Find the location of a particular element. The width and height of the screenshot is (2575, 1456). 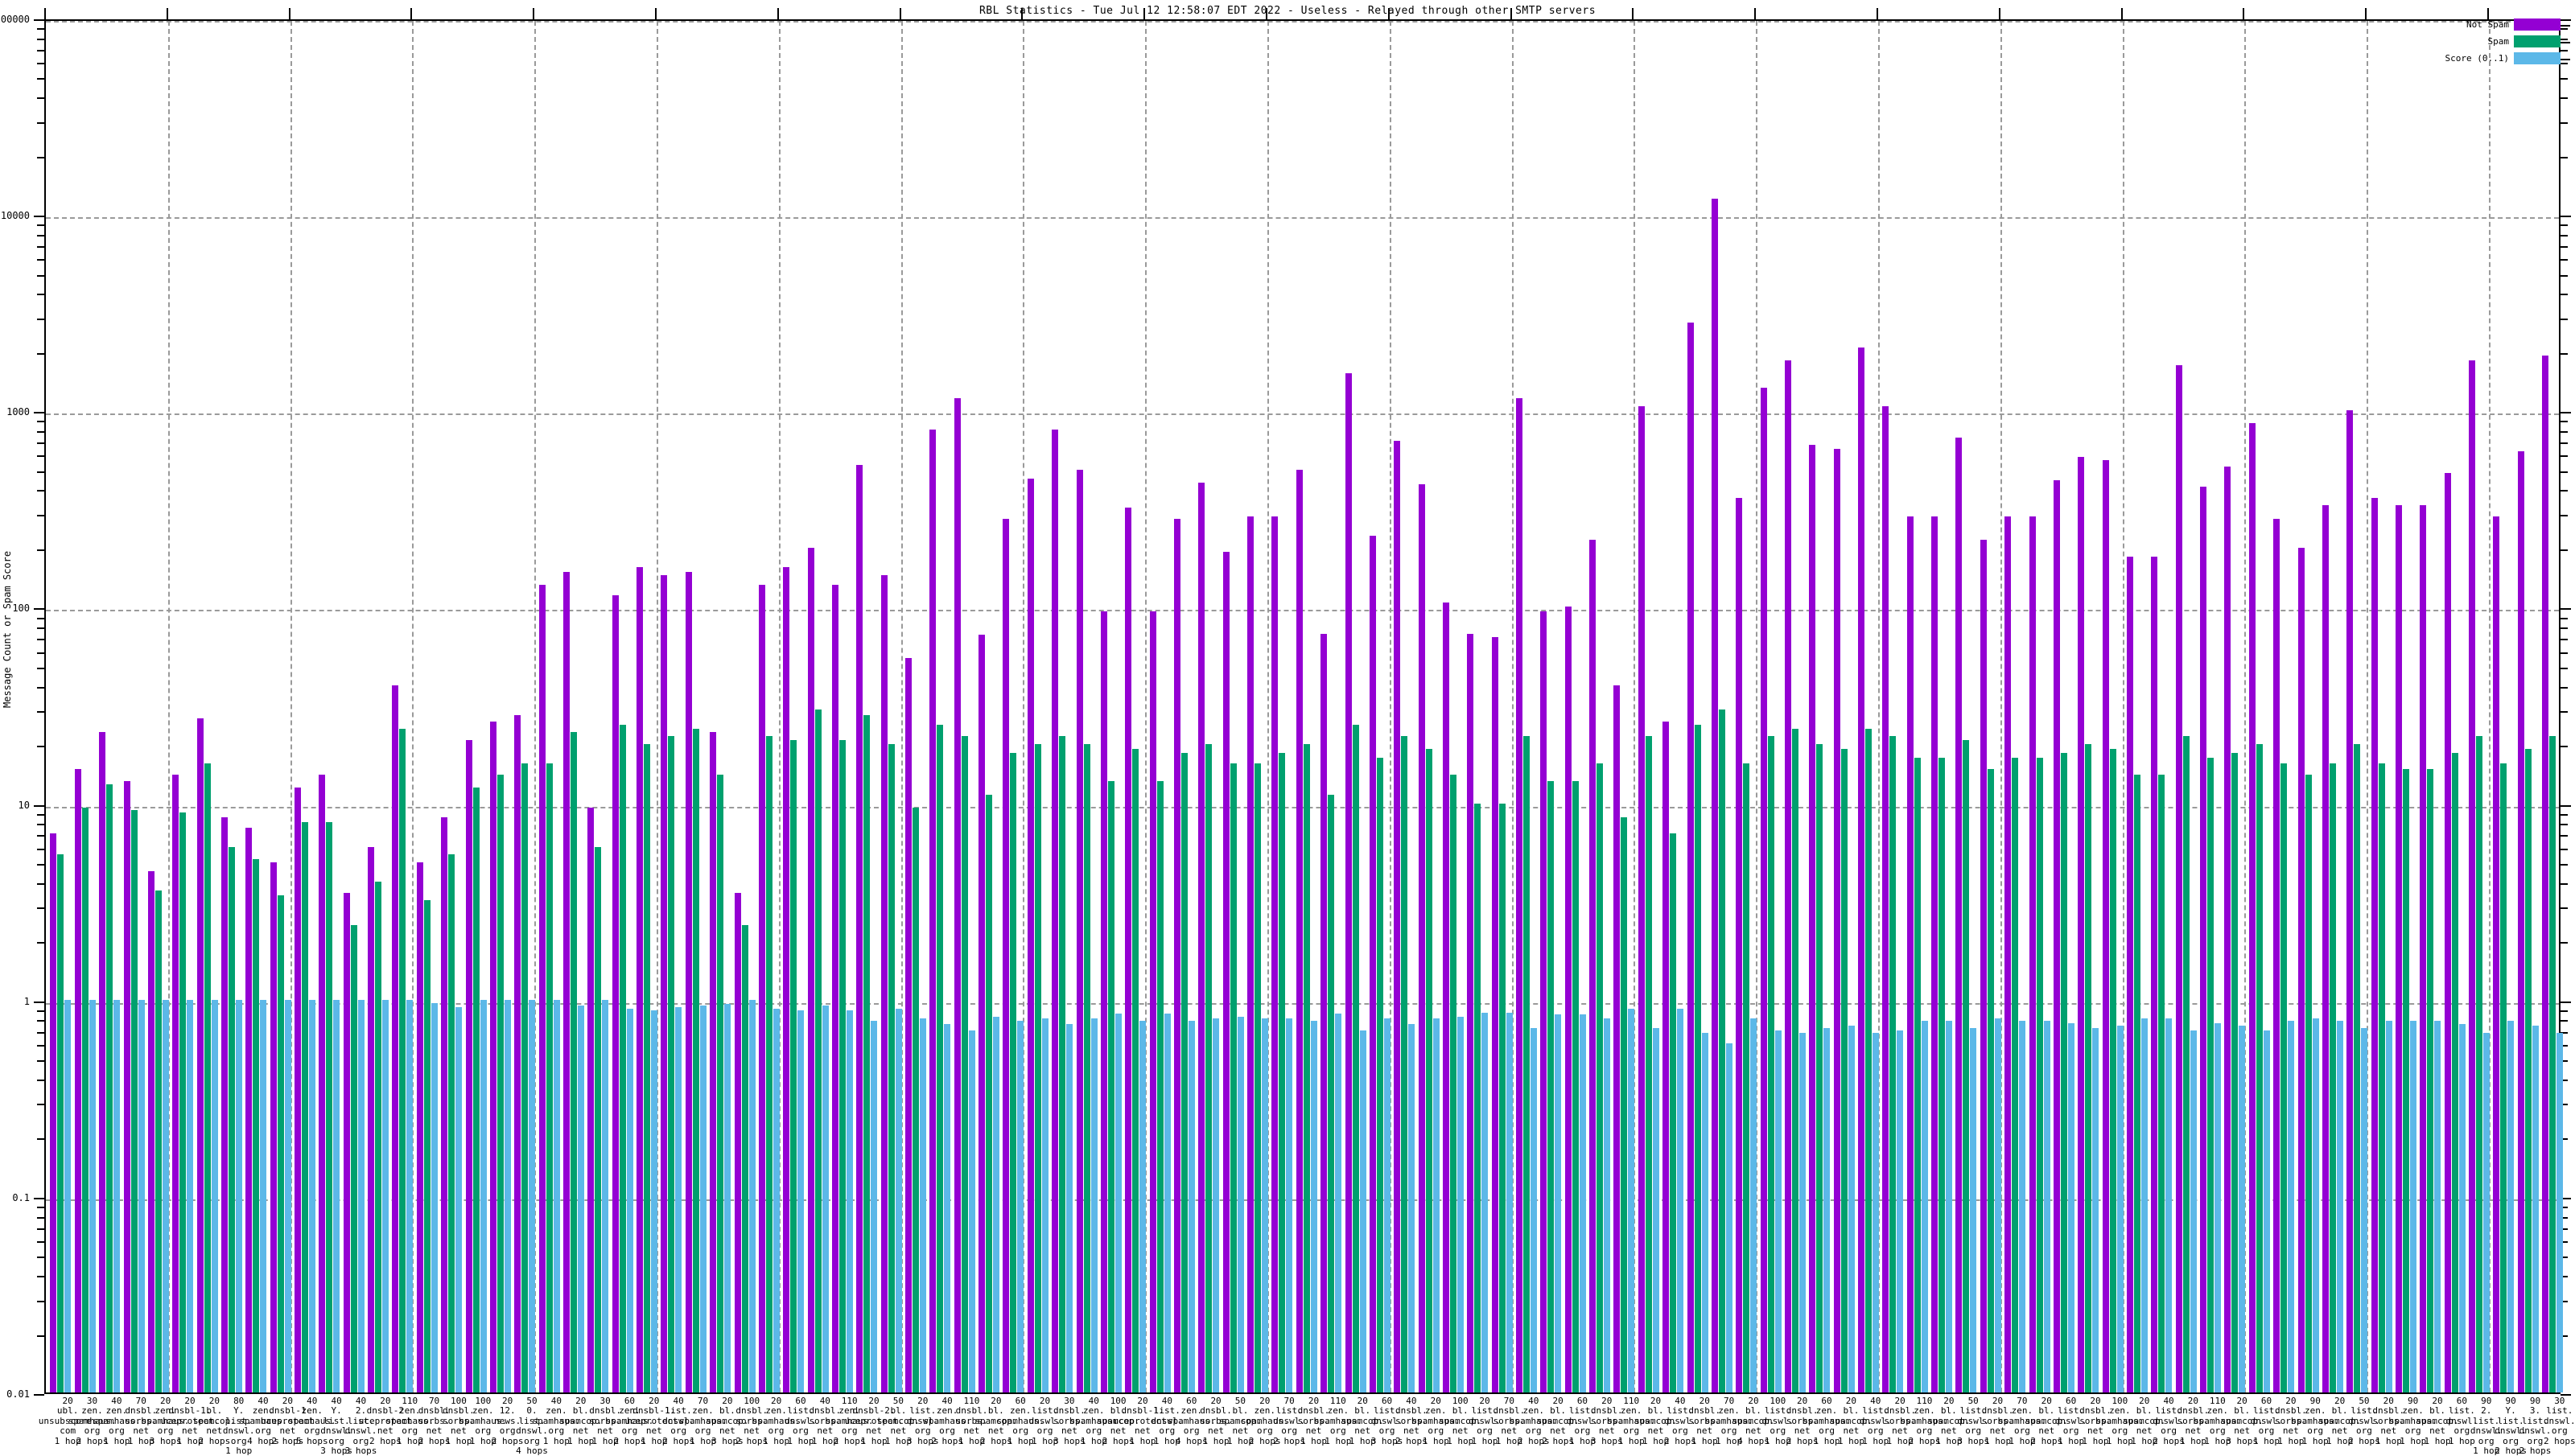

legend: Not Spam Spam Score (0..1) is located at coordinates (2464, 41).